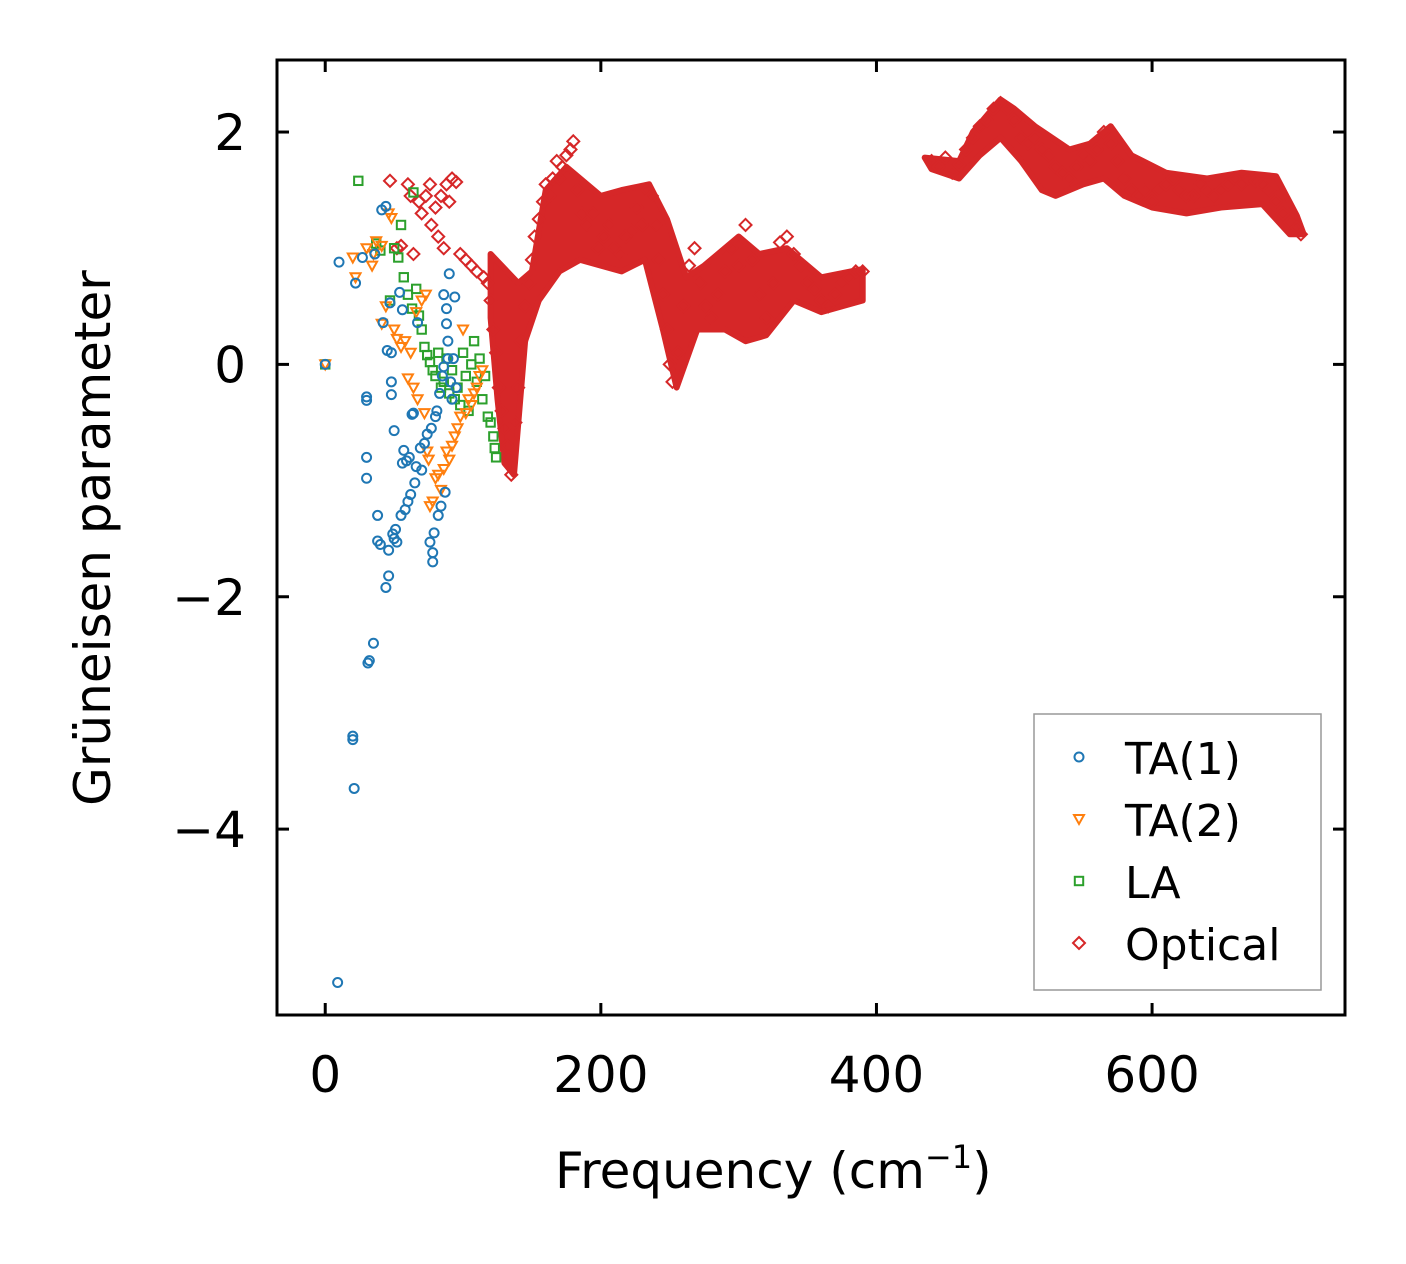  I want to click on legend-label-la: LA, so click(1153, 883).